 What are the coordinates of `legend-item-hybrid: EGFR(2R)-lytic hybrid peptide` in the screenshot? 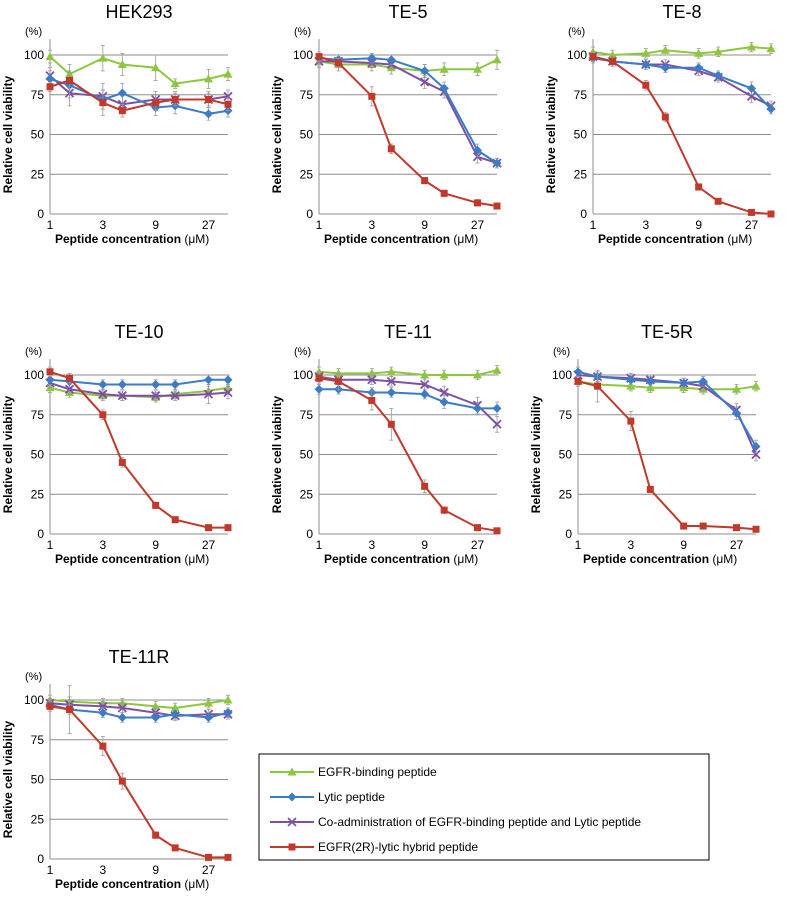 It's located at (374, 847).